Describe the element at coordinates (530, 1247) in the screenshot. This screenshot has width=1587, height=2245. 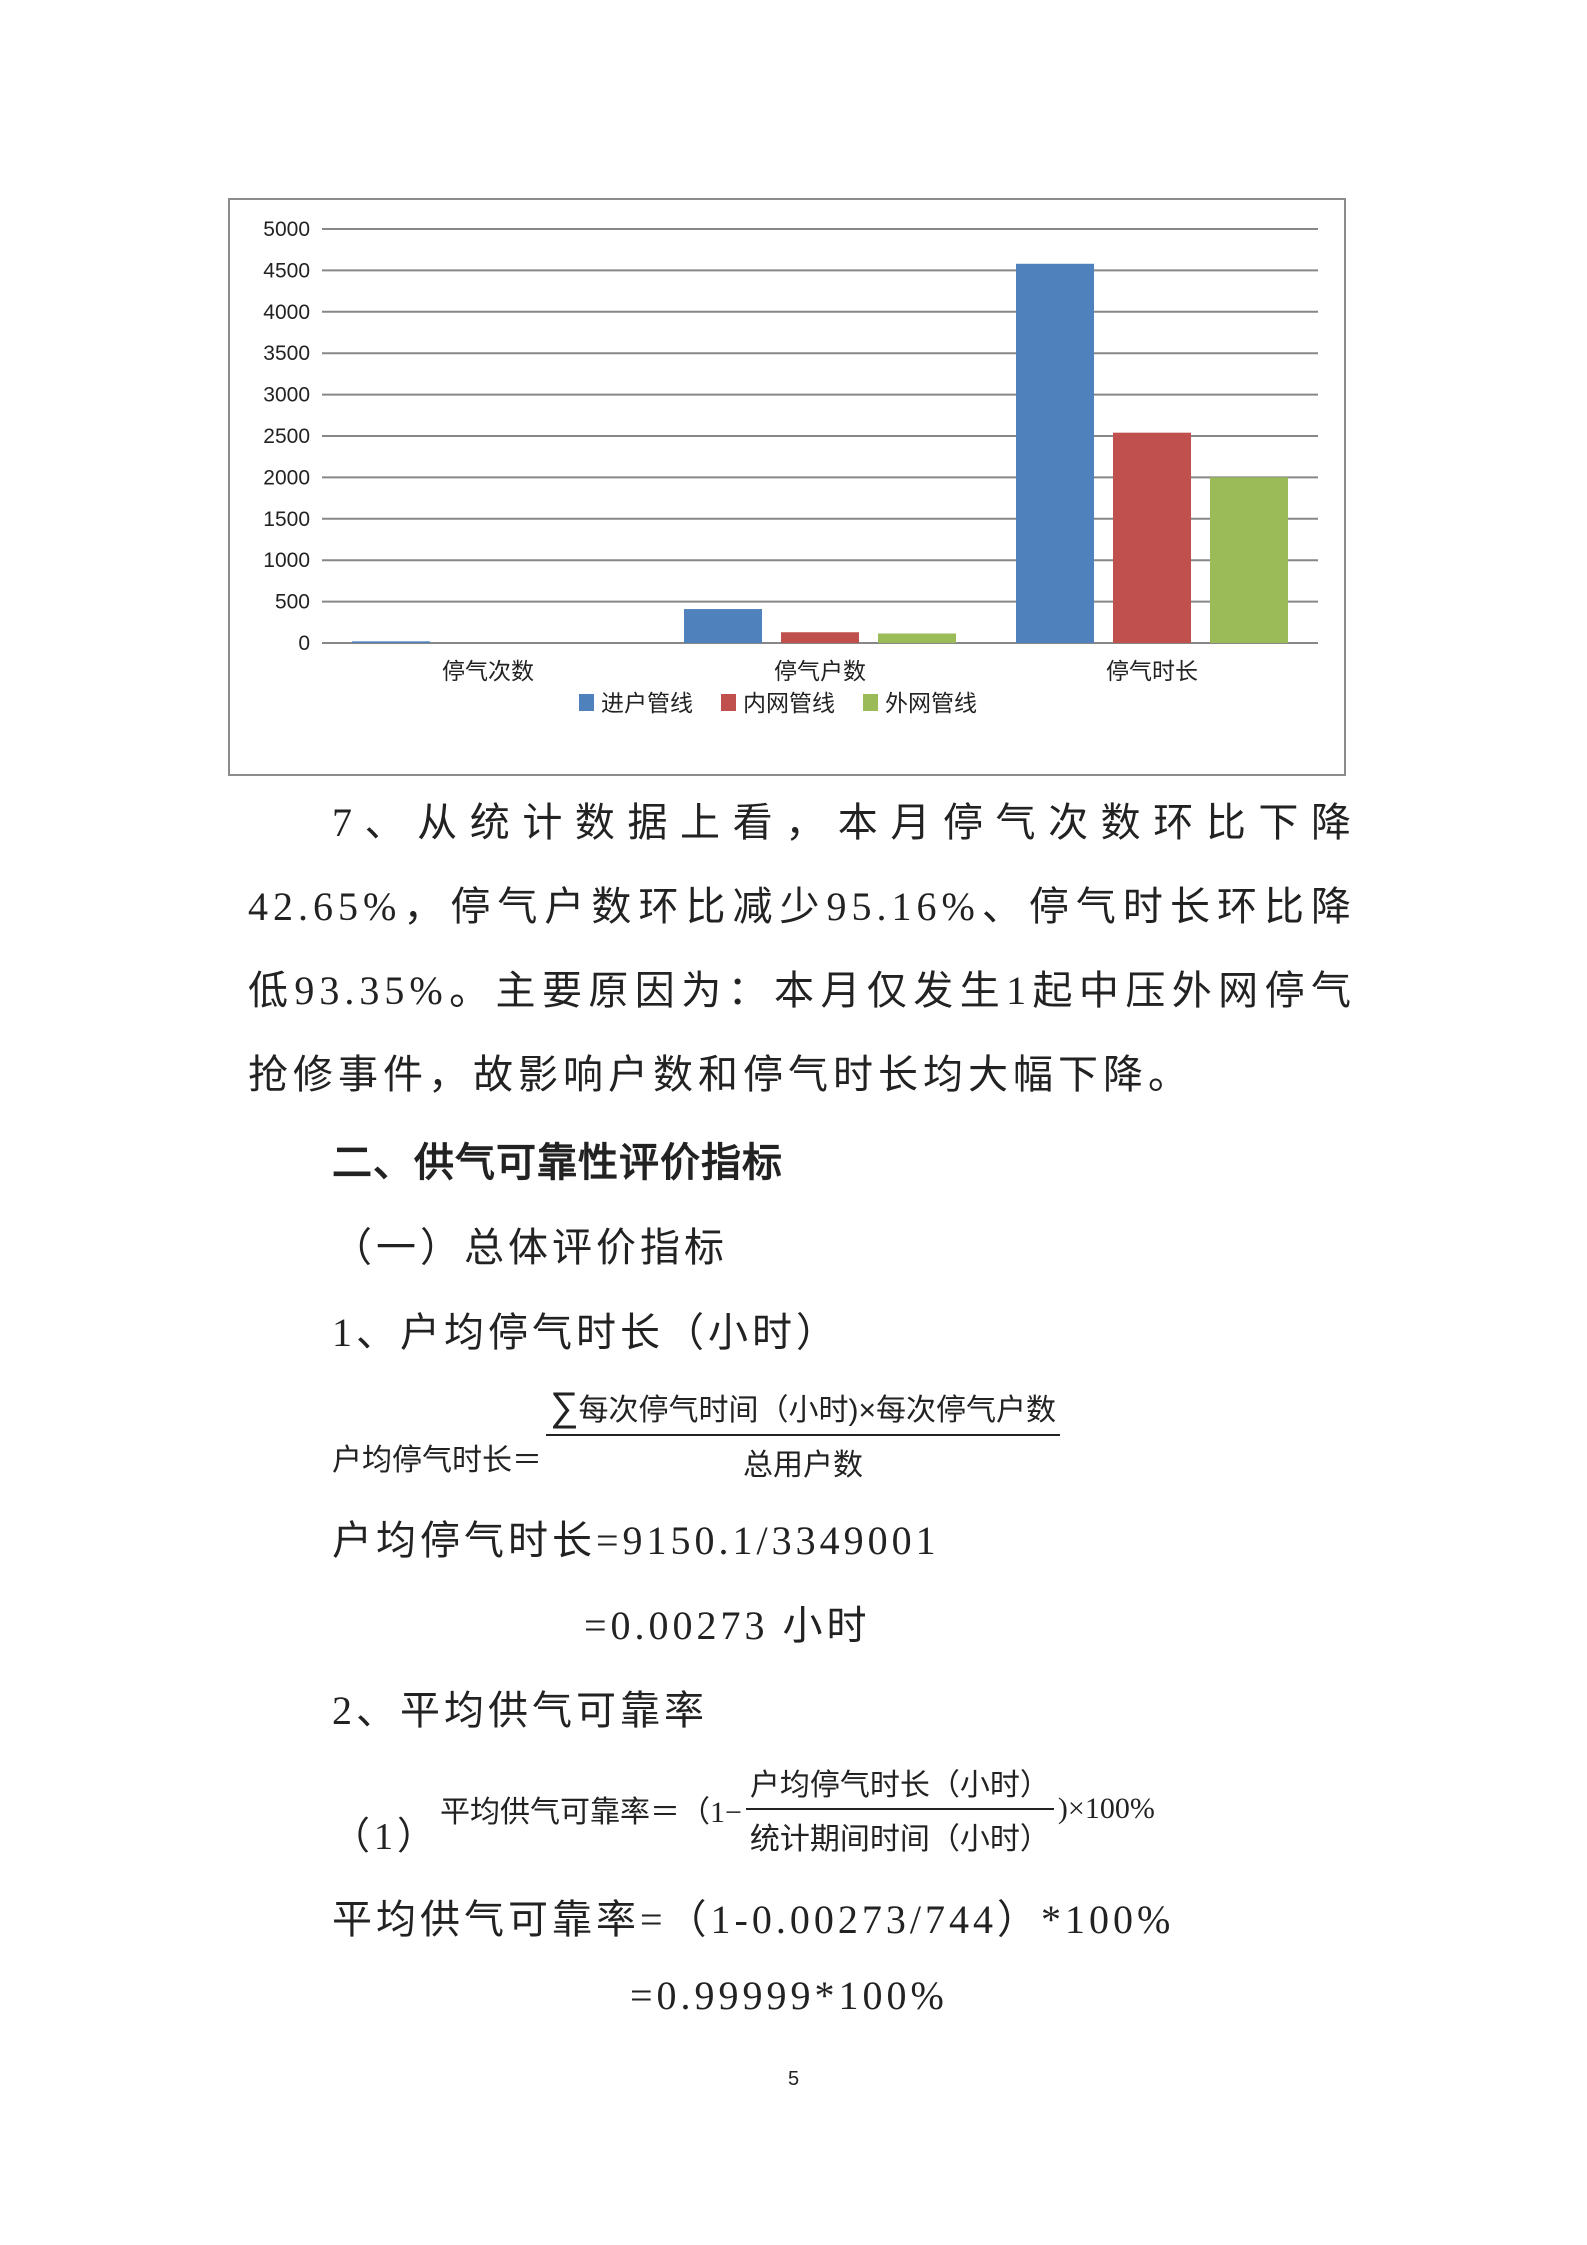
I see `subsection-heading: （一）总体评价指标` at that location.